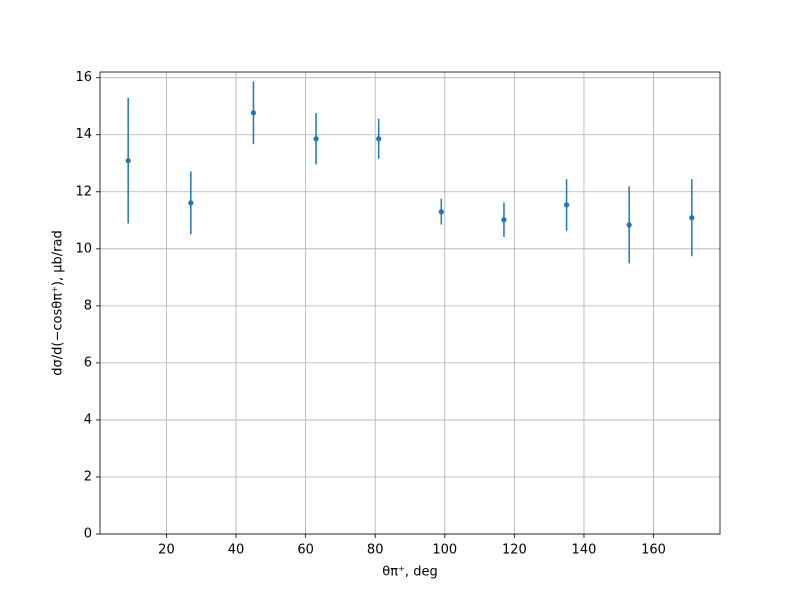  What do you see at coordinates (83, 134) in the screenshot?
I see `y-tick-label: 14` at bounding box center [83, 134].